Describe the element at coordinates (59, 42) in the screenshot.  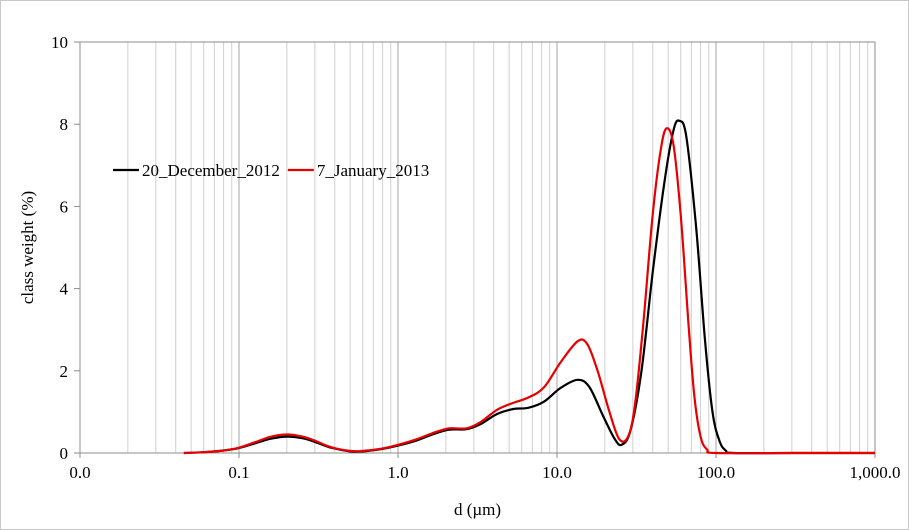
I see `y-tick-label: 10` at that location.